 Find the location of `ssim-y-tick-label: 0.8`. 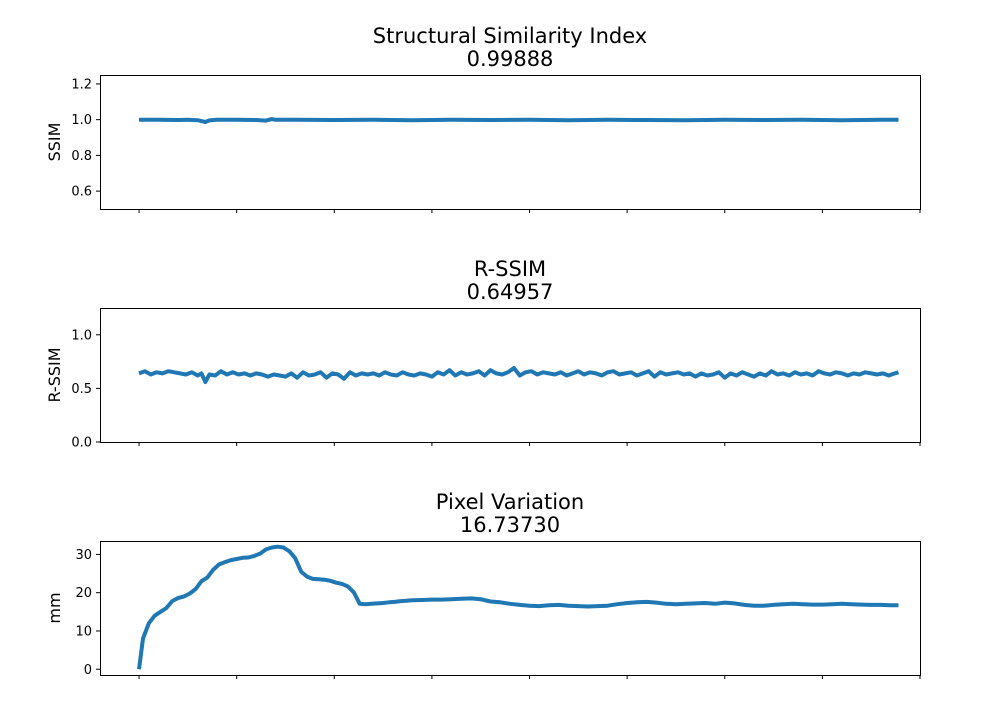

ssim-y-tick-label: 0.8 is located at coordinates (81, 156).